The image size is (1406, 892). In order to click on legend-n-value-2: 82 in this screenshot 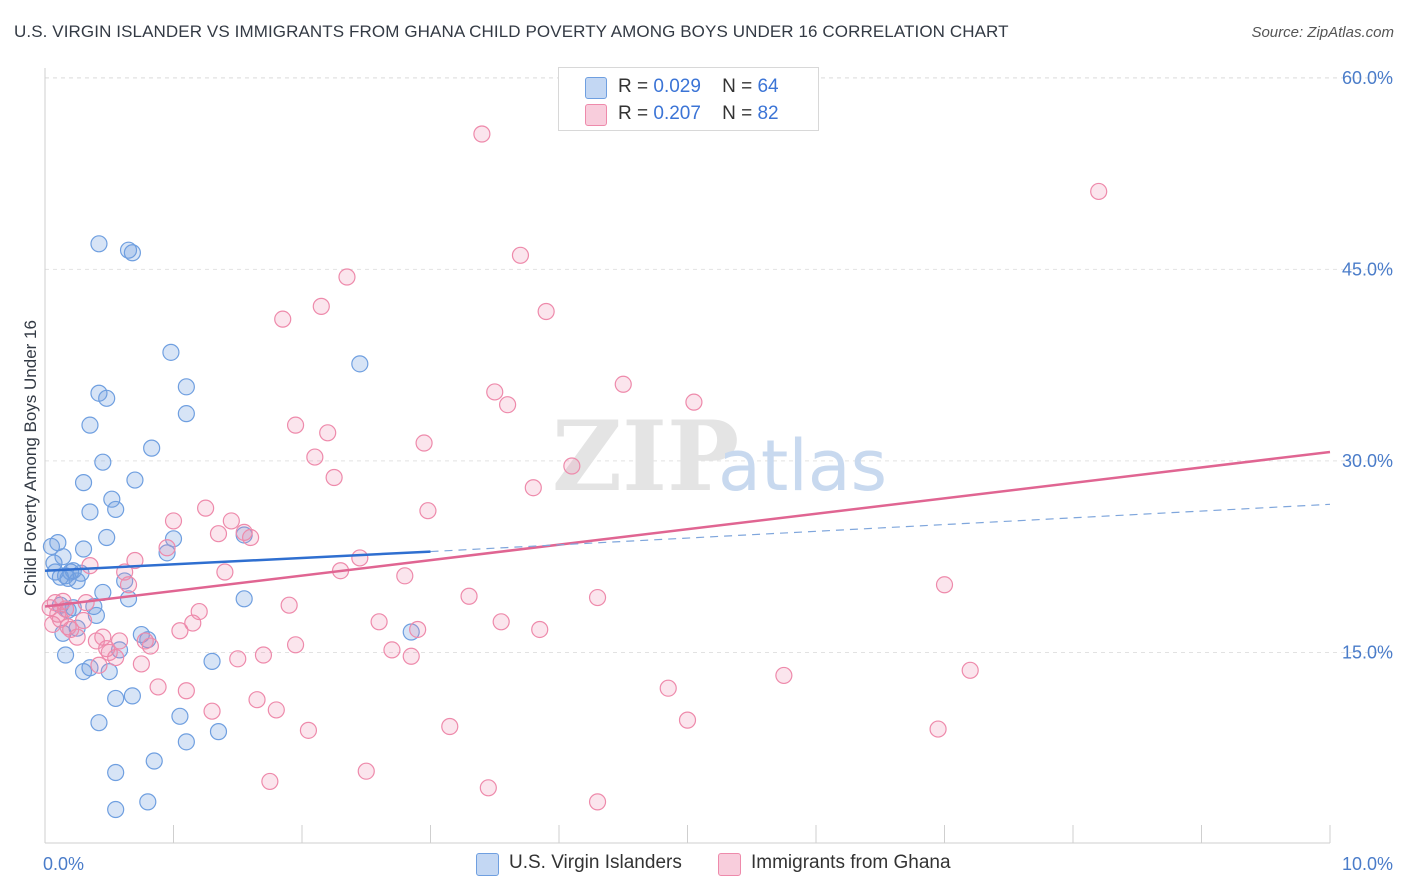, I will do `click(768, 113)`.